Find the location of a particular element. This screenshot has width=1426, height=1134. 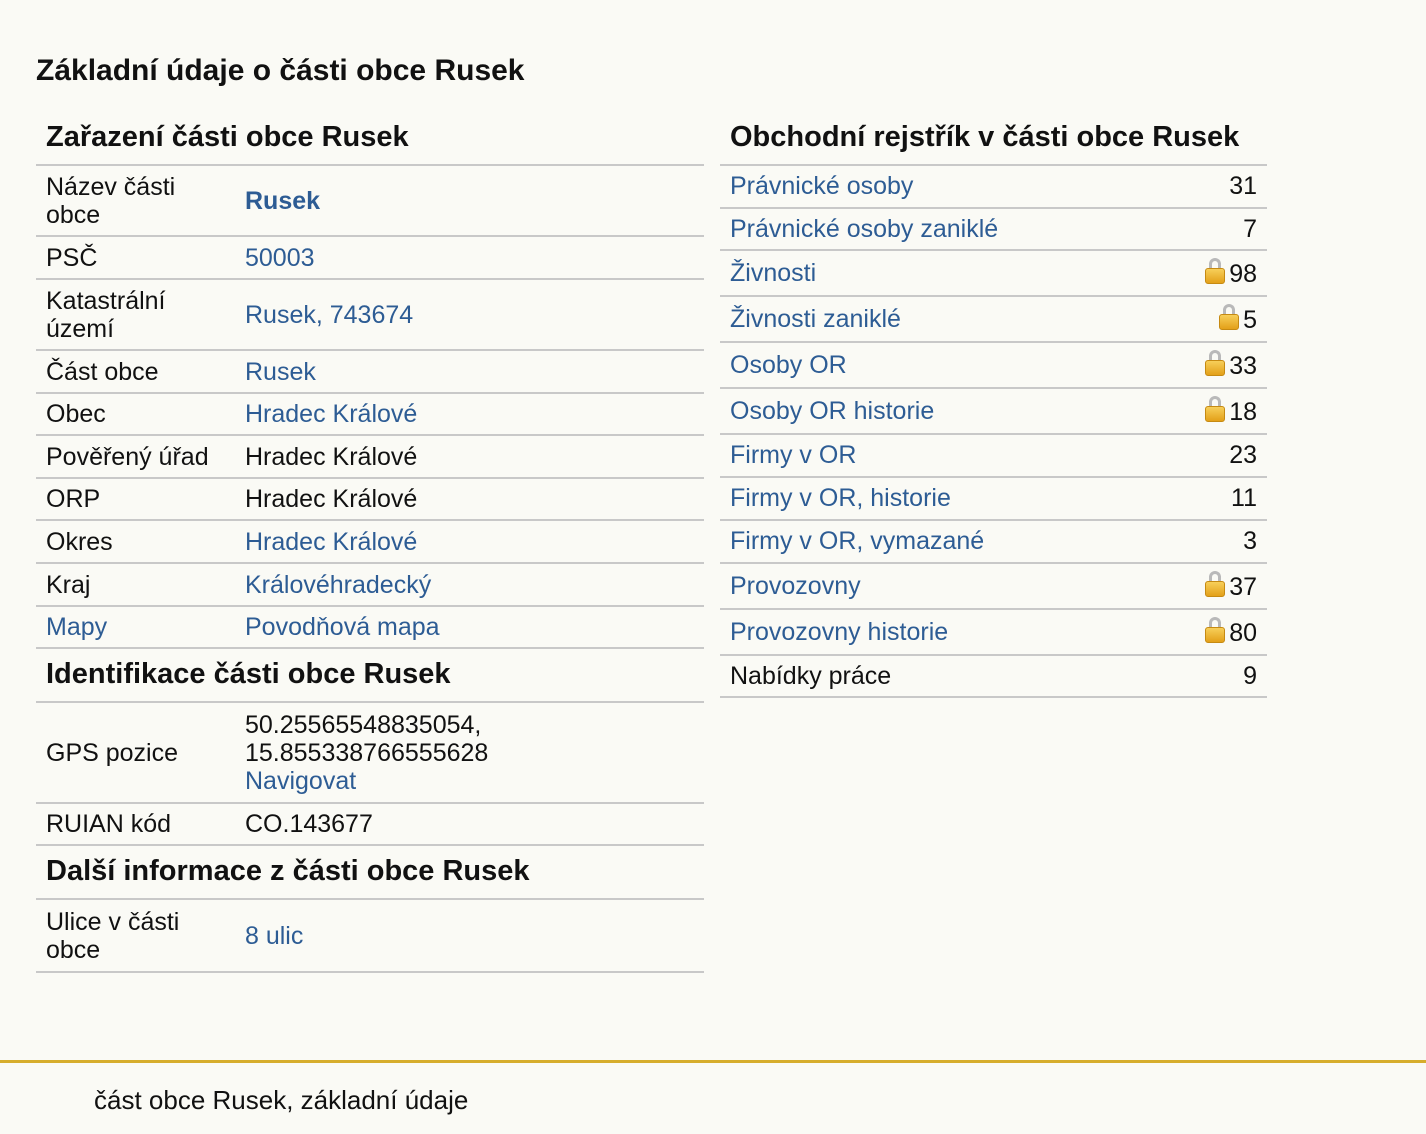

psc-link: 50003 is located at coordinates (280, 257).